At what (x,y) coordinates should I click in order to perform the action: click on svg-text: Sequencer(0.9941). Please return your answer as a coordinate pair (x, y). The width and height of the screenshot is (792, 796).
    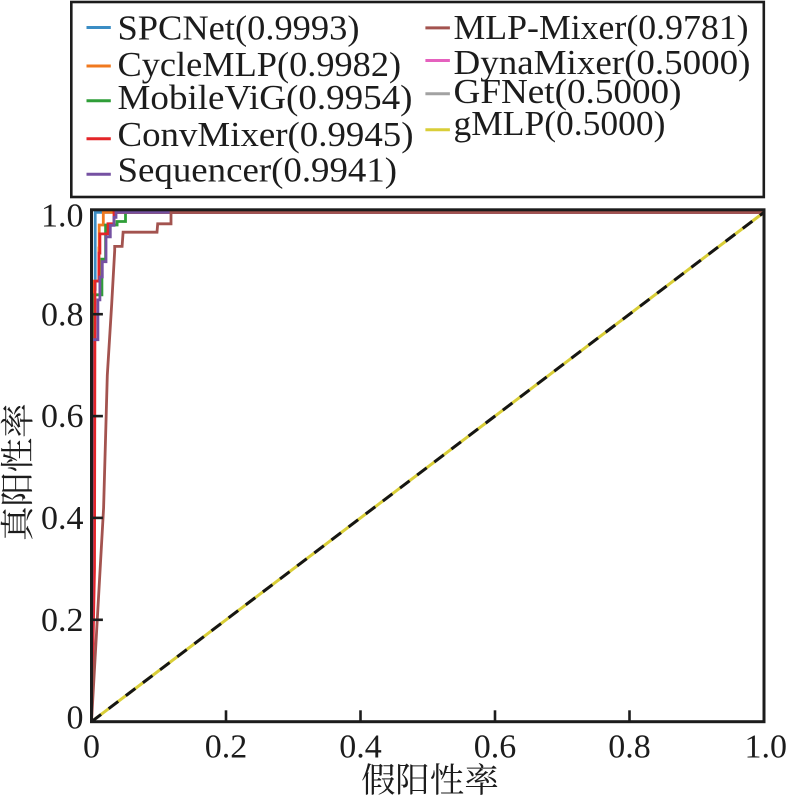
    Looking at the image, I should click on (258, 170).